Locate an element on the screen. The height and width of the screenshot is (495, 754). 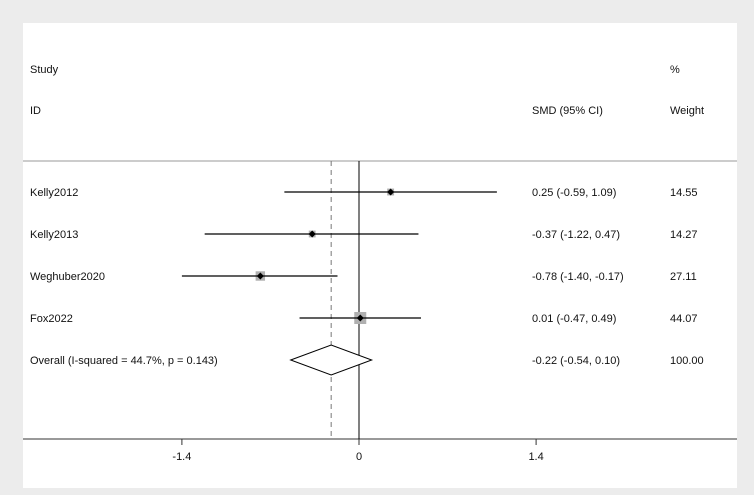
header-percent-label: % is located at coordinates (675, 70).